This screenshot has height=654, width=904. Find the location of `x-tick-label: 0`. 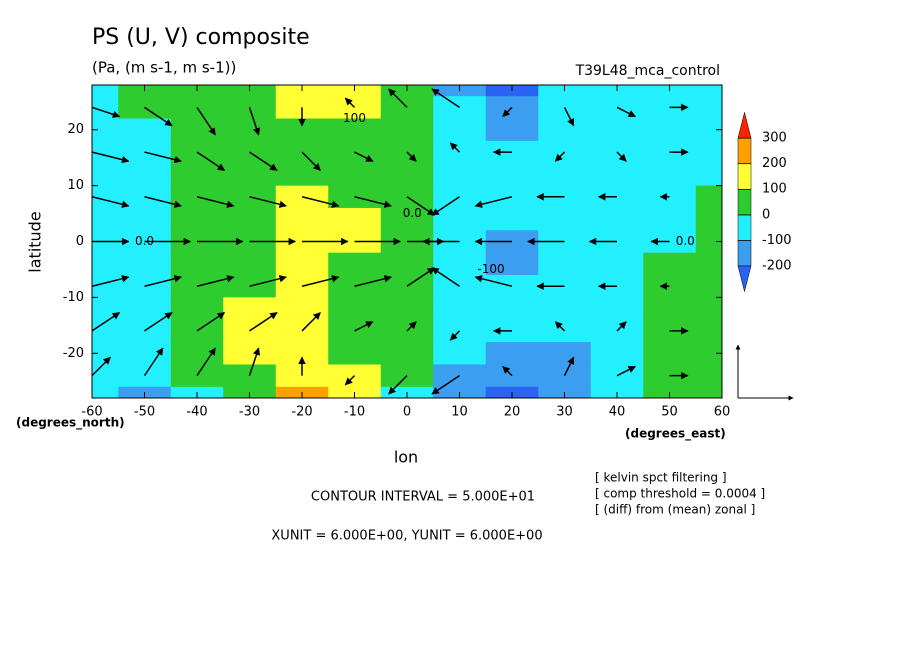

x-tick-label: 0 is located at coordinates (407, 412).